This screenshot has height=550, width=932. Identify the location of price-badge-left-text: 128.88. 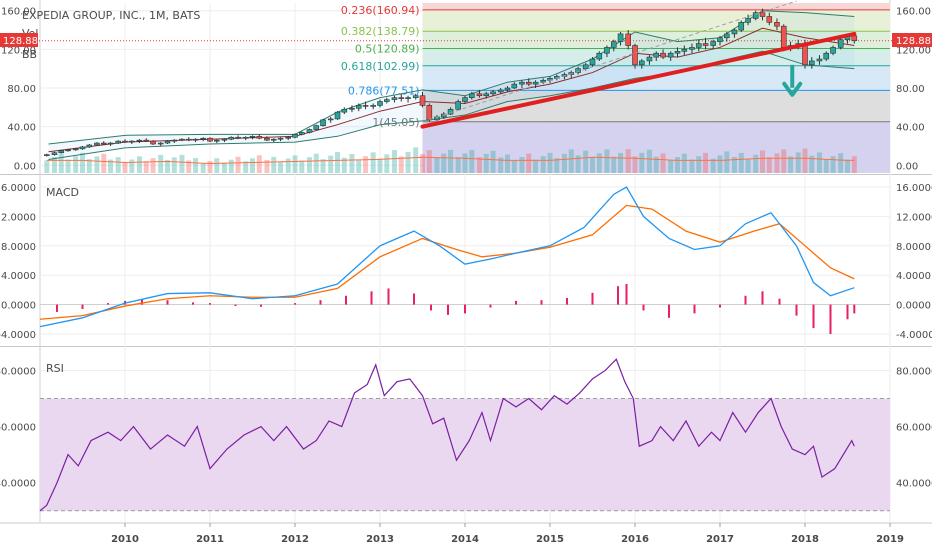
(20, 41).